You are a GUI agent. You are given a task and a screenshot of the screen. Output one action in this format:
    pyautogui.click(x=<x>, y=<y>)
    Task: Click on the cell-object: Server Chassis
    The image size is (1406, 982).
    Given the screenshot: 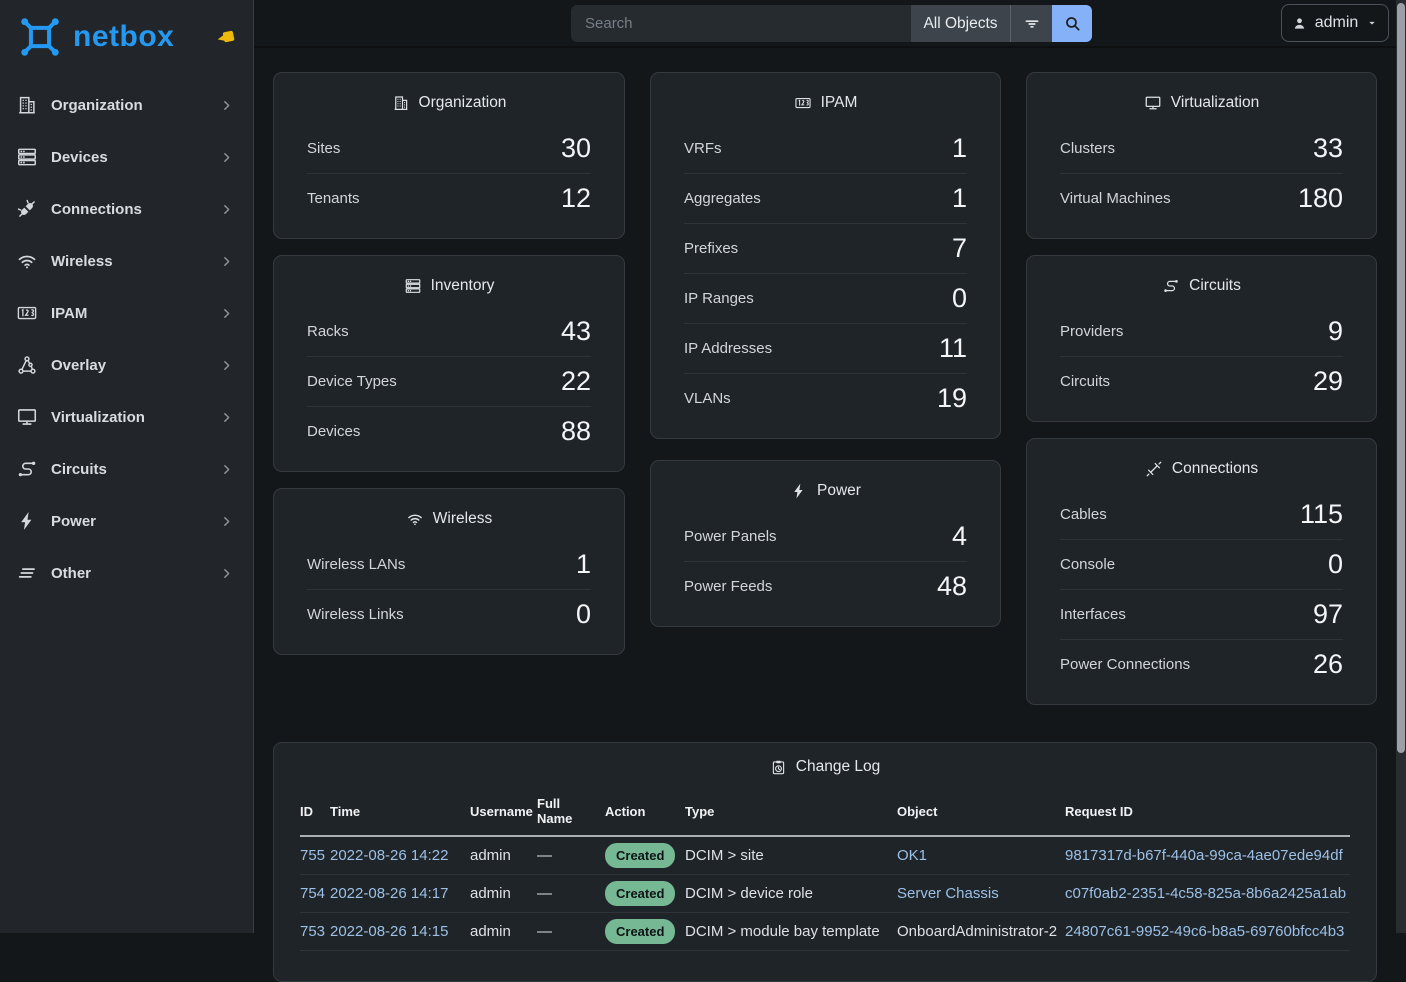 What is the action you would take?
    pyautogui.click(x=981, y=893)
    